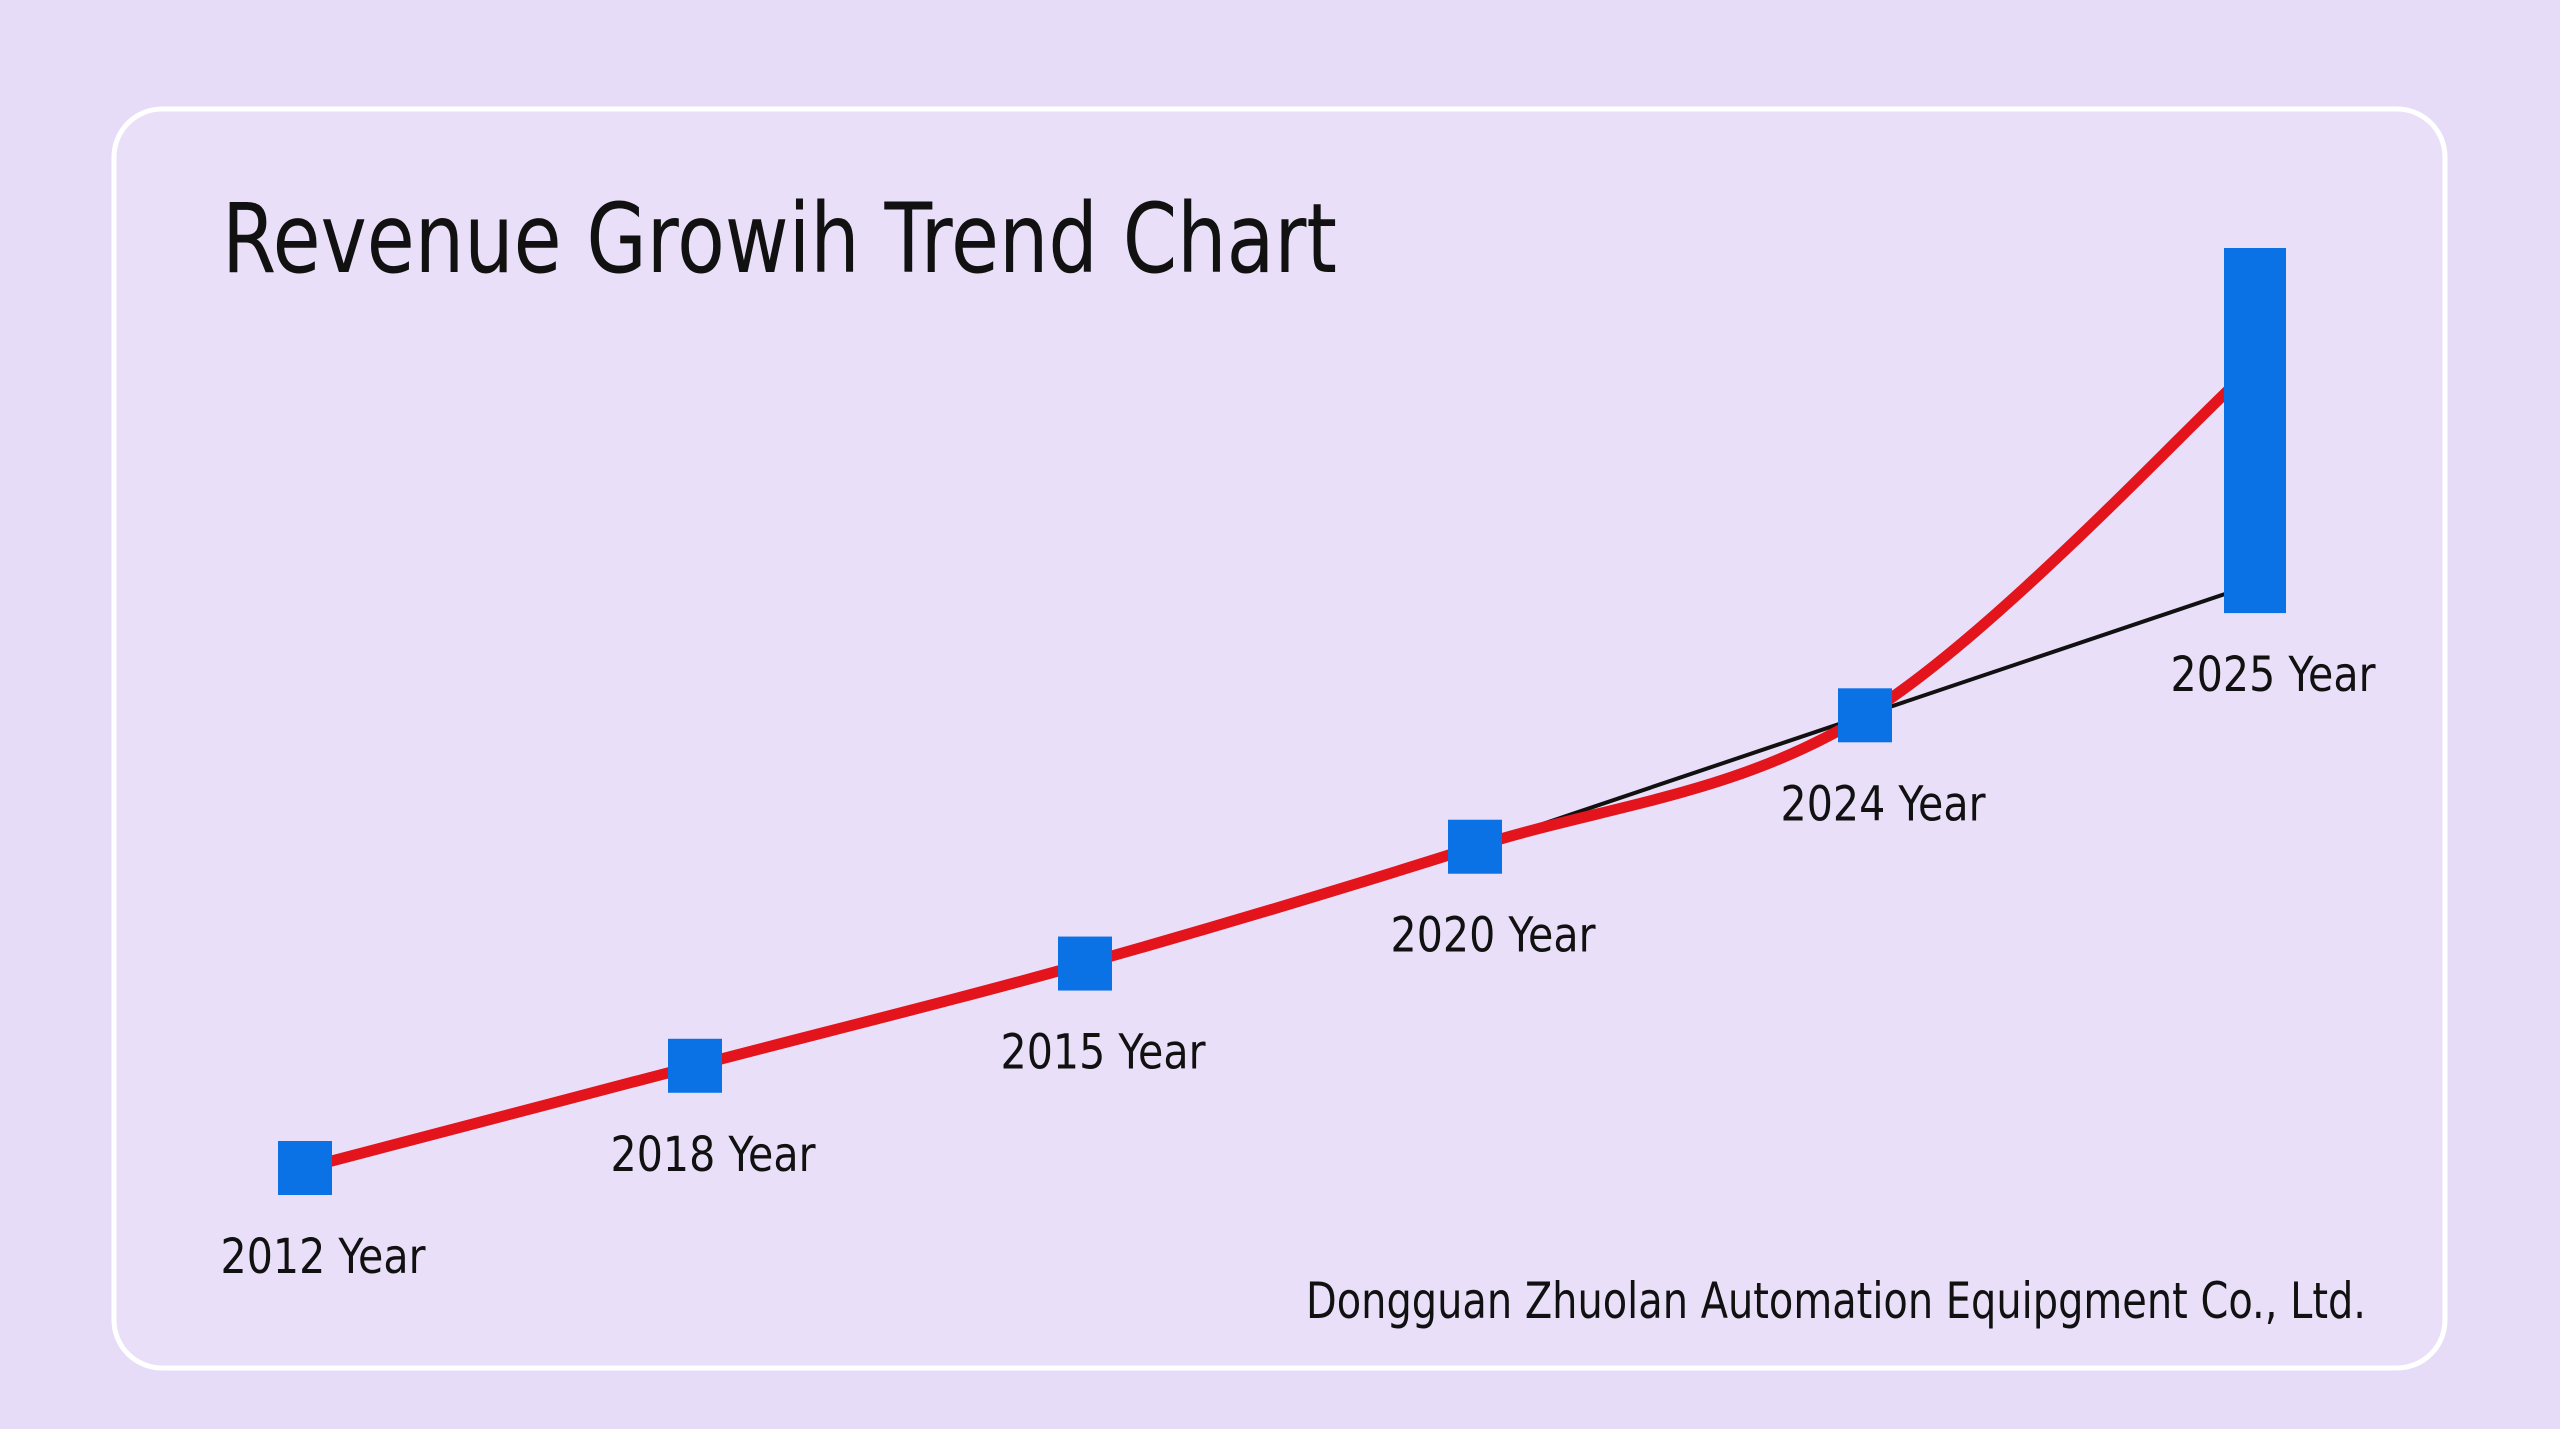  What do you see at coordinates (2273, 675) in the screenshot?
I see `x-label: 2025 Year` at bounding box center [2273, 675].